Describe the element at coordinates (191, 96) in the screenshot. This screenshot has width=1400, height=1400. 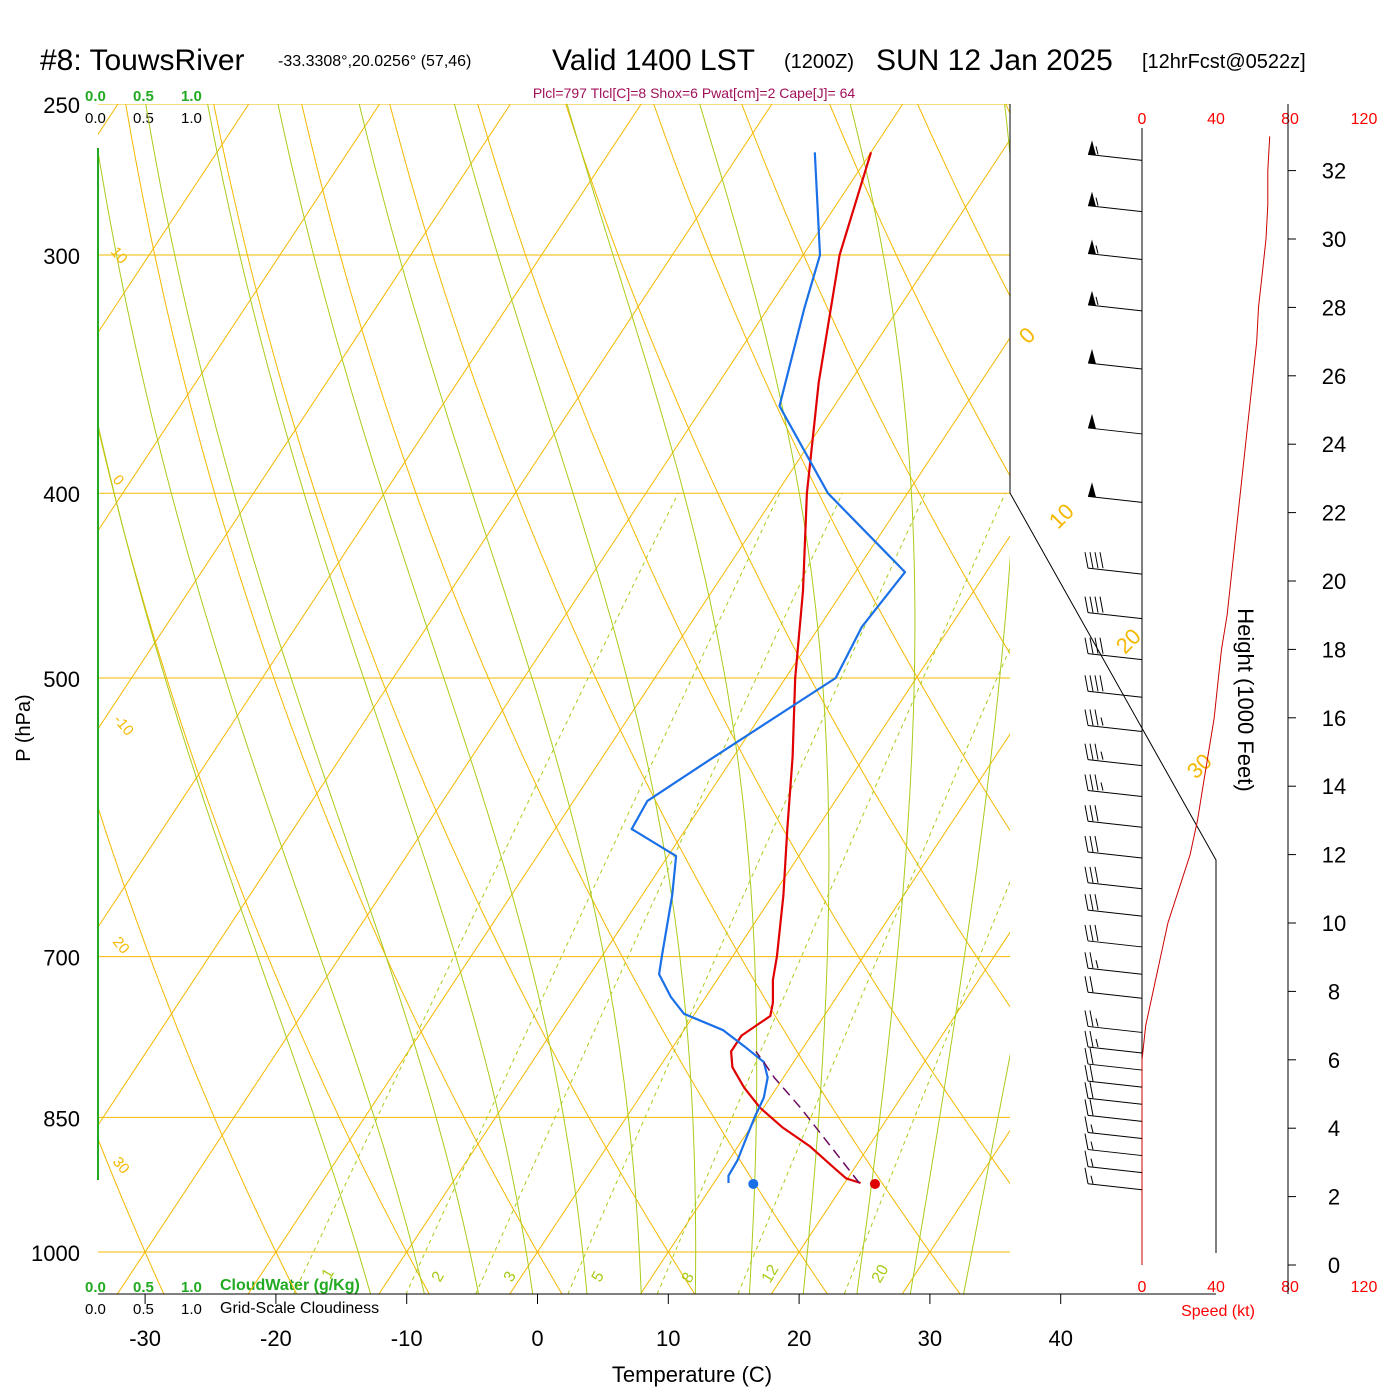
I see `cloud-scale-top-green-2: 1.0` at that location.